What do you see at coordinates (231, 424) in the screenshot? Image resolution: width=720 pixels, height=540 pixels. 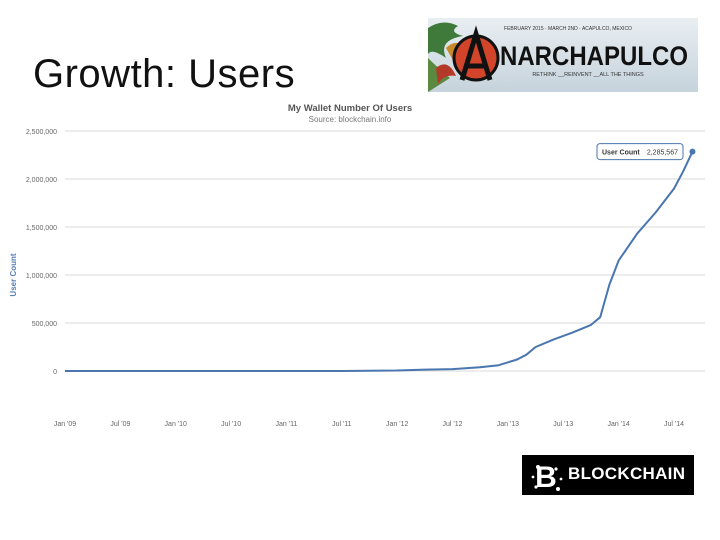 I see `x-tick-label: Jul '10` at bounding box center [231, 424].